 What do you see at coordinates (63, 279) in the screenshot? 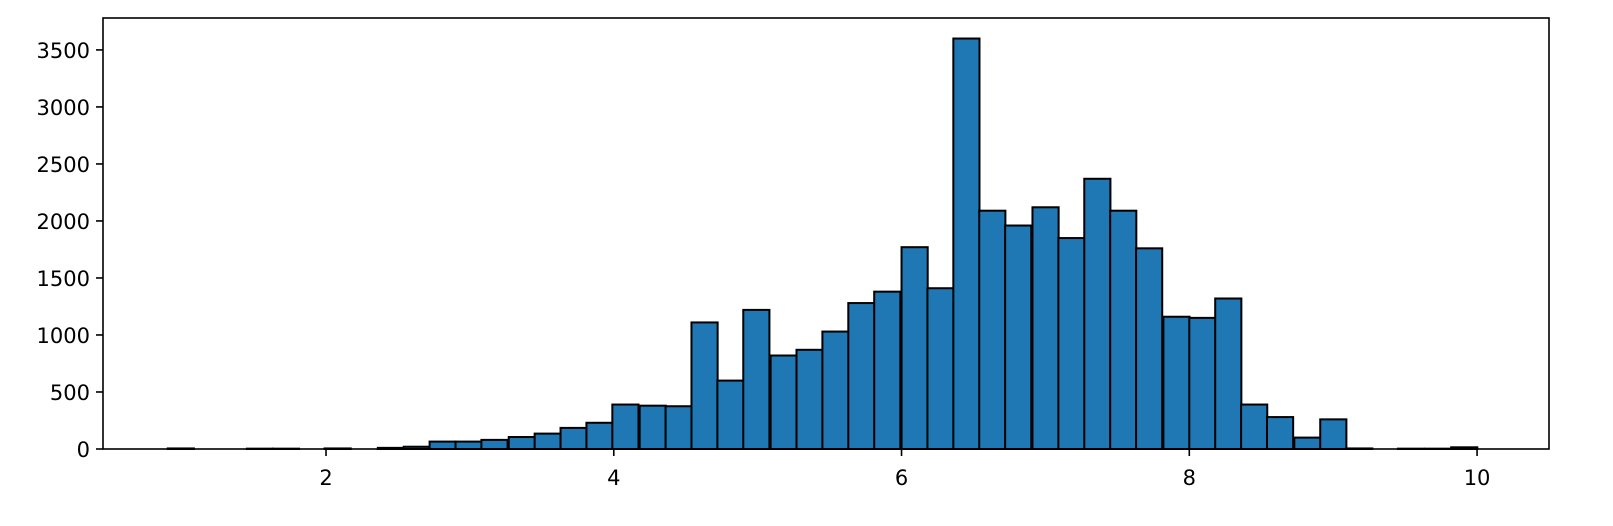
I see `y-tick-label-3: 1500` at bounding box center [63, 279].